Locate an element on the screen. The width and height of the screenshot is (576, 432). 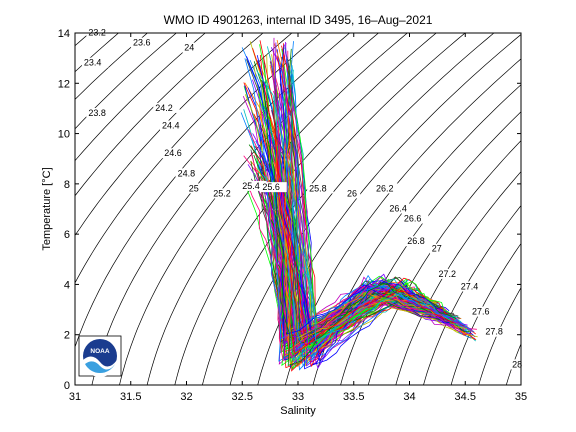
contour-label: 25.4 is located at coordinates (251, 186).